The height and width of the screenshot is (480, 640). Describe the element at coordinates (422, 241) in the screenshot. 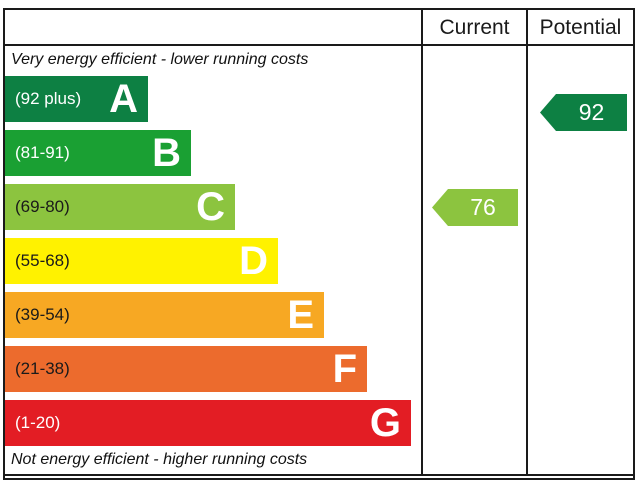

I see `current-column-divider` at that location.